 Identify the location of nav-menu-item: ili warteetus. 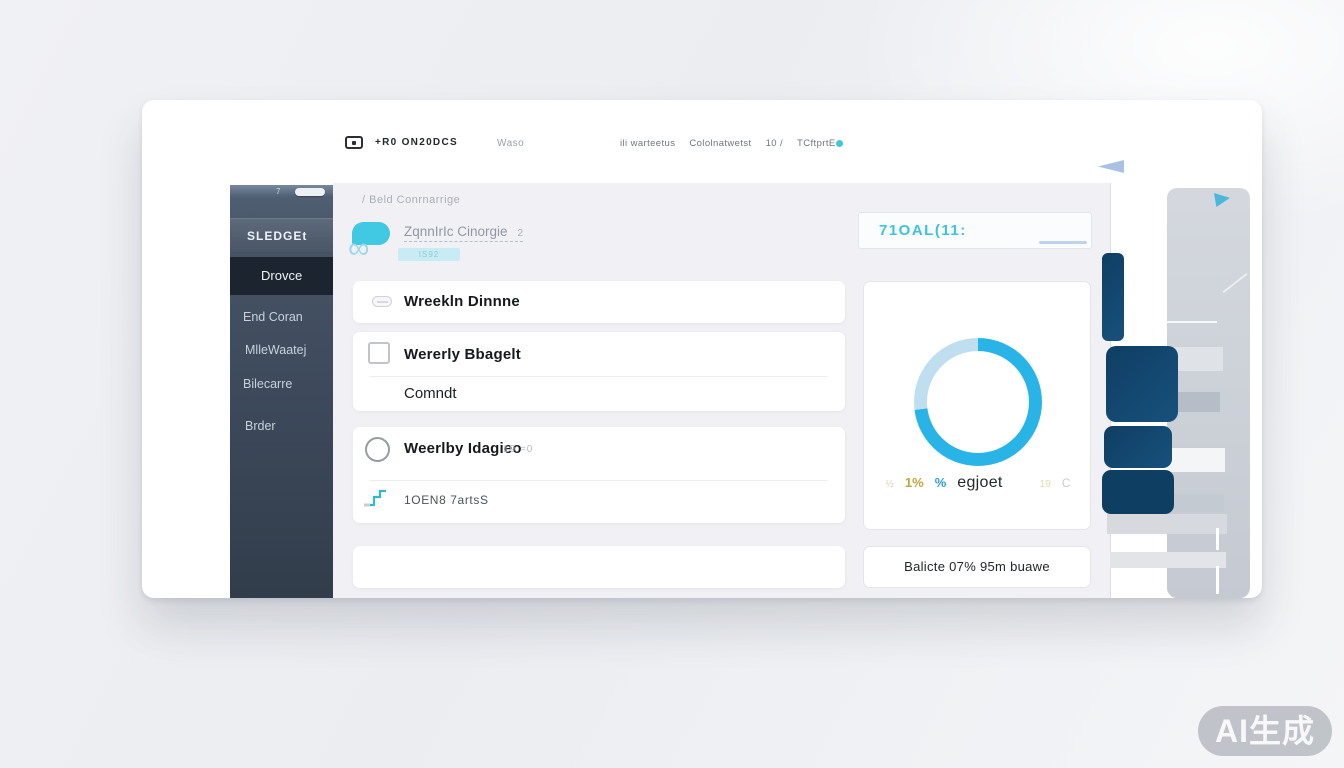
(648, 143).